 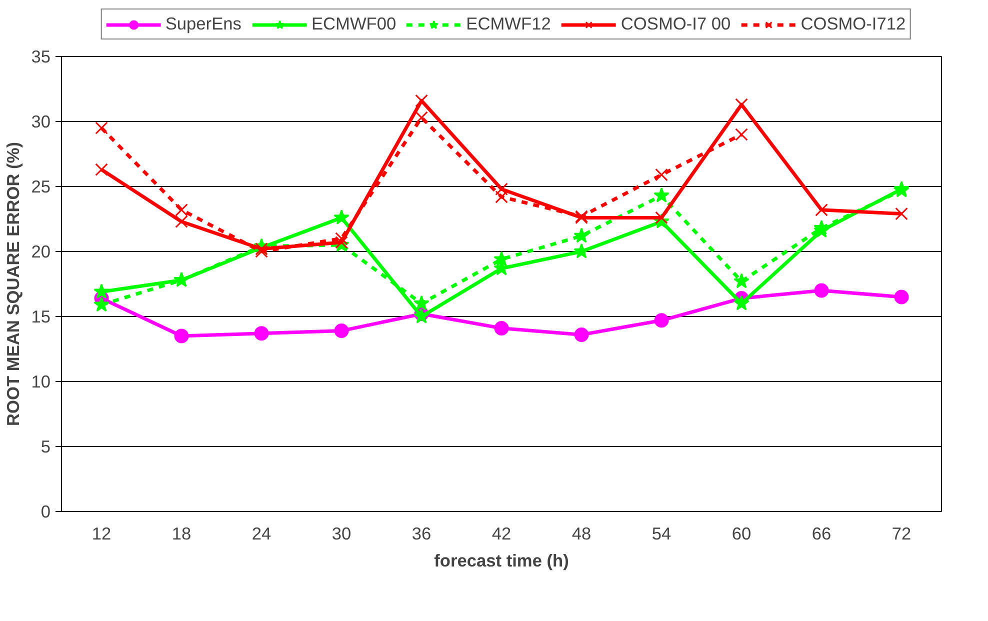 What do you see at coordinates (353, 24) in the screenshot?
I see `legend-label: ECMWF00` at bounding box center [353, 24].